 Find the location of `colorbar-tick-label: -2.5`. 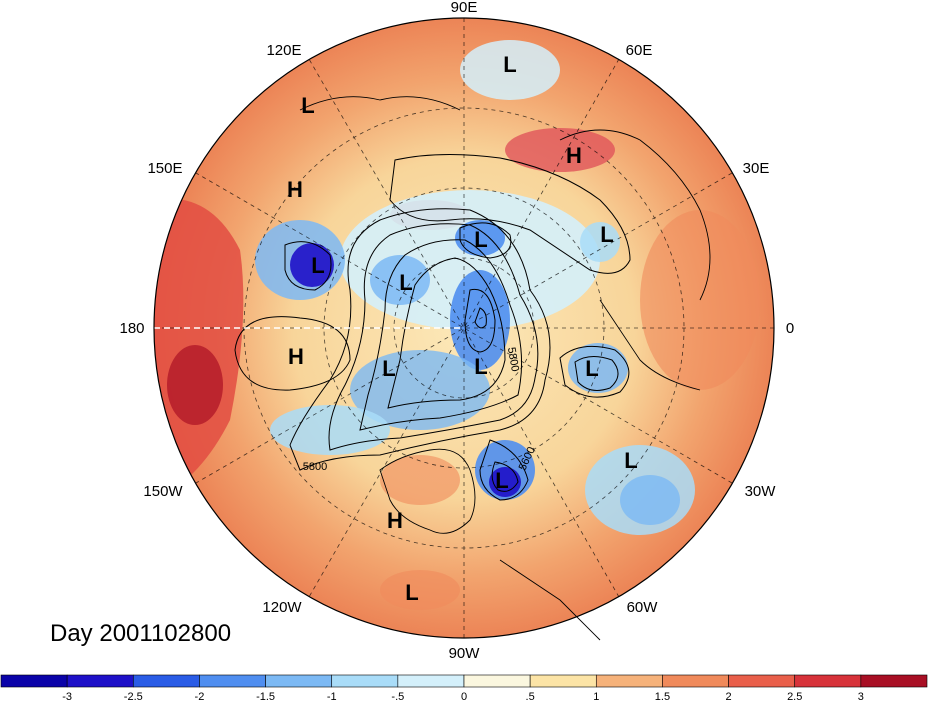

colorbar-tick-label: -2.5 is located at coordinates (133, 696).